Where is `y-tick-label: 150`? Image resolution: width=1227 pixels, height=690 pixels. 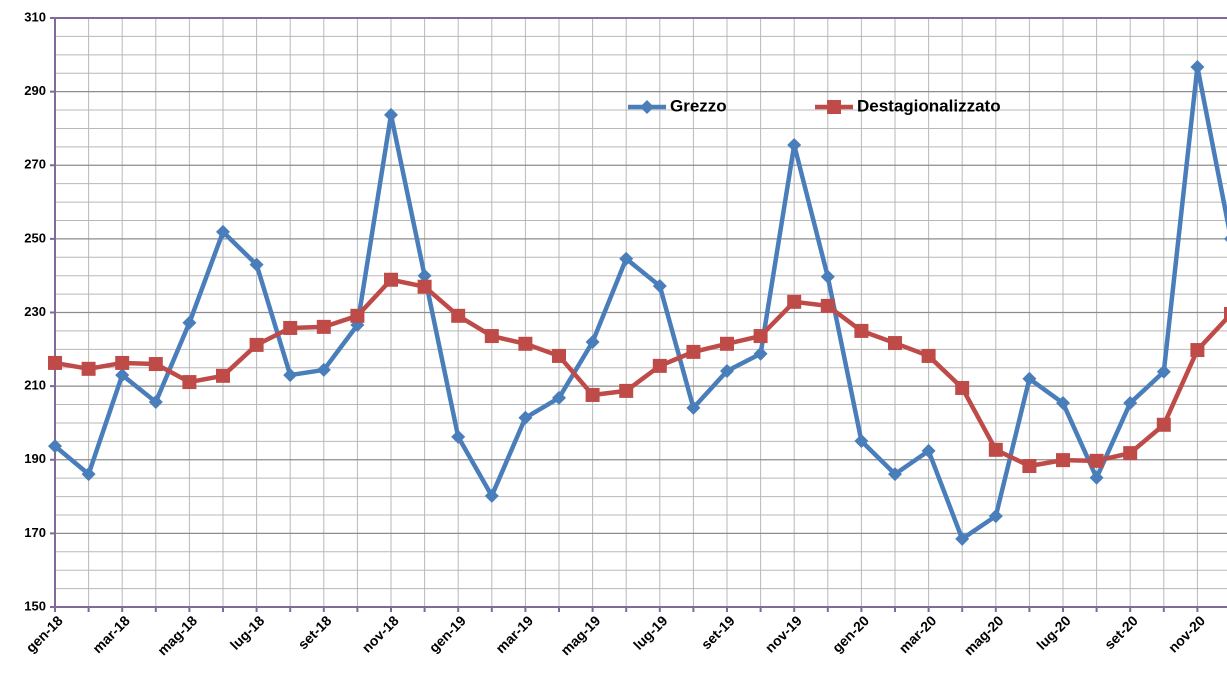 y-tick-label: 150 is located at coordinates (35, 605).